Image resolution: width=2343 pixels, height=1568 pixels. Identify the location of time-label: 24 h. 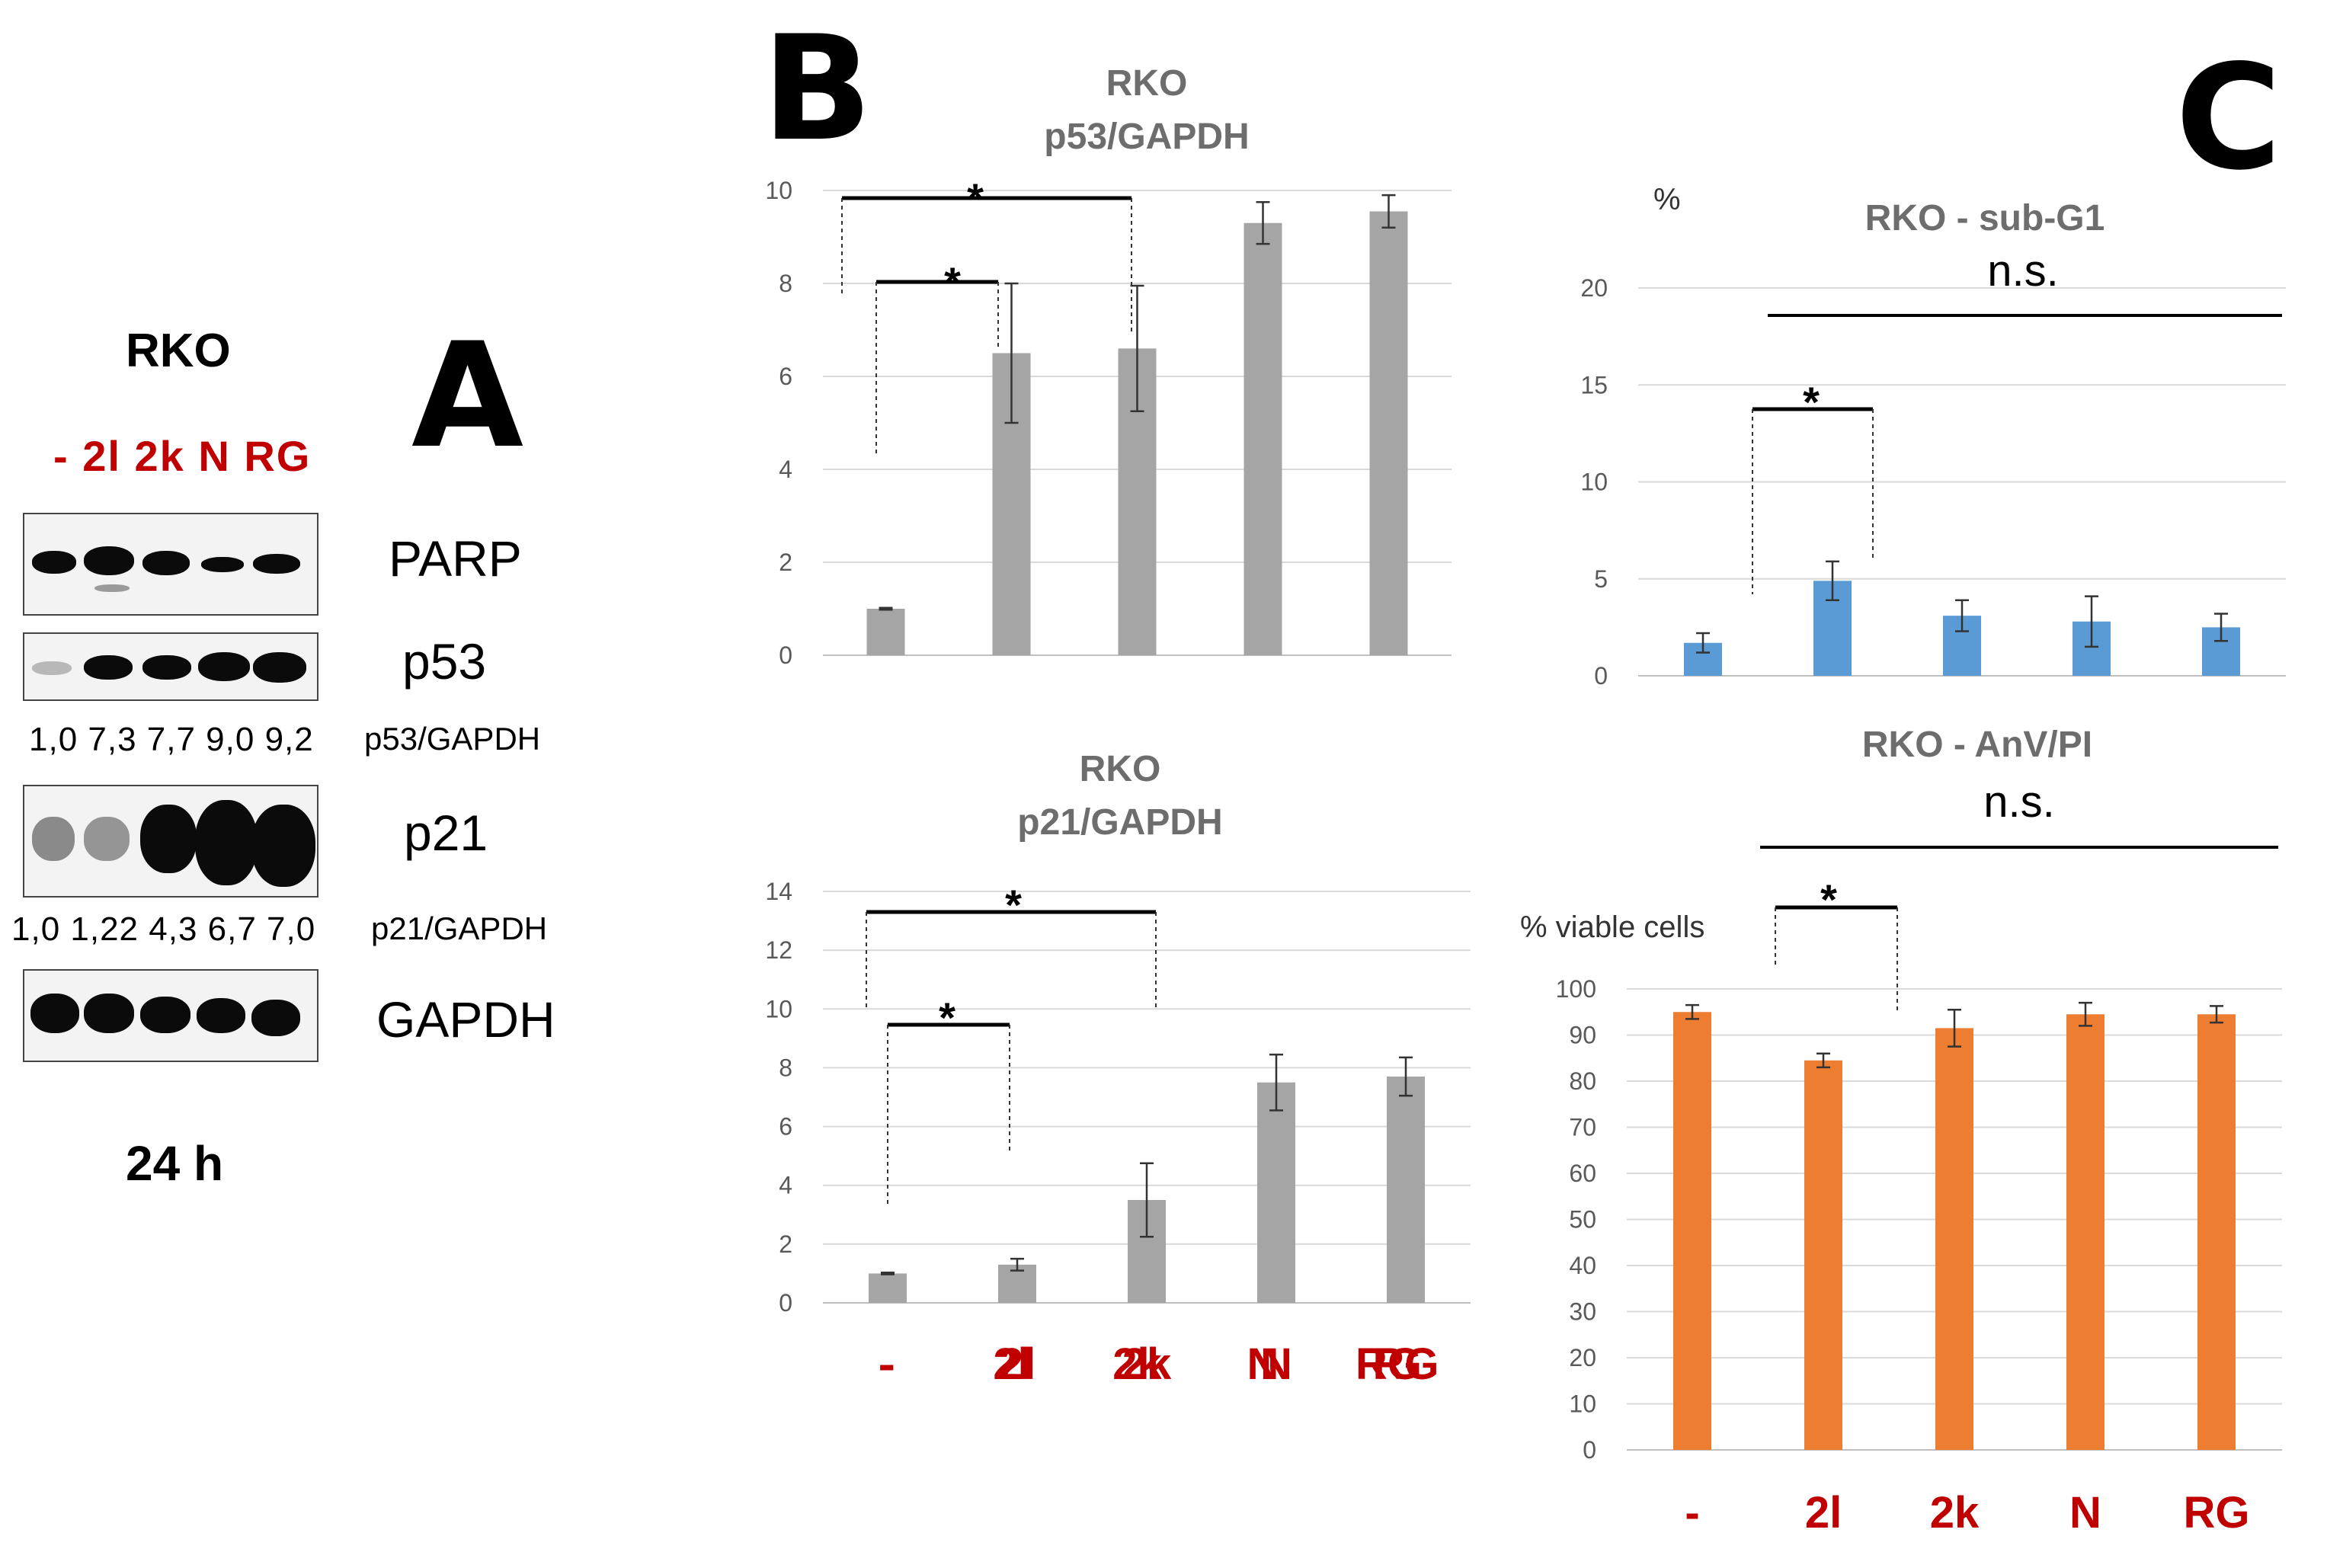
(175, 1163).